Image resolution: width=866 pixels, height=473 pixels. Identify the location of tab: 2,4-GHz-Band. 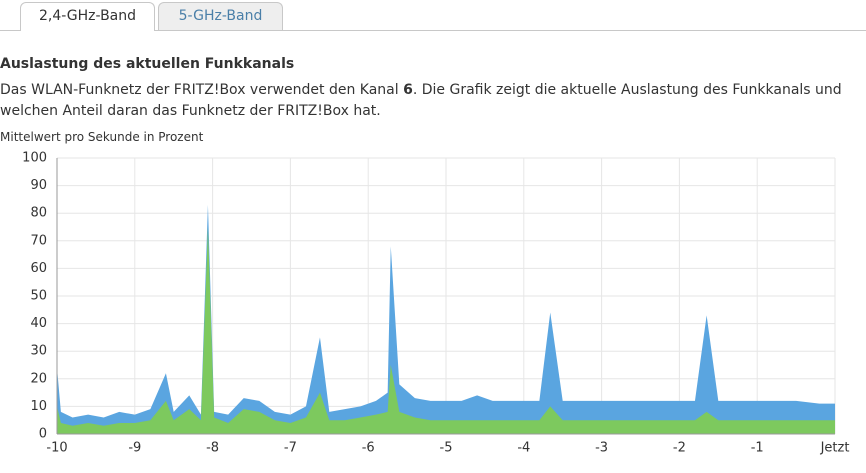
(87, 16).